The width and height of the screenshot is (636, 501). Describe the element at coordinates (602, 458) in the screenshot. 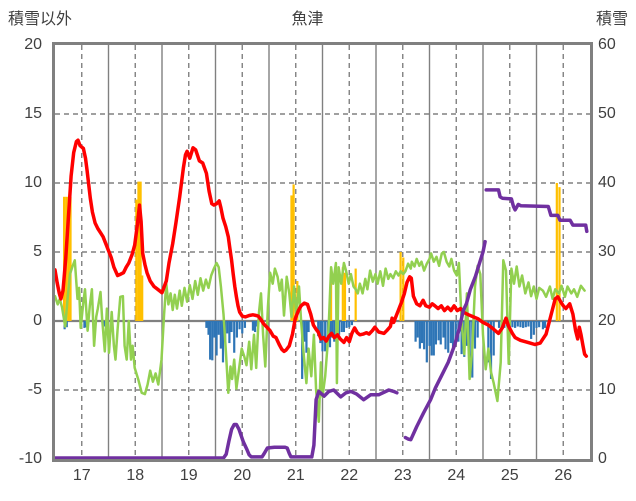

I see `right-axis-tick: 0` at that location.